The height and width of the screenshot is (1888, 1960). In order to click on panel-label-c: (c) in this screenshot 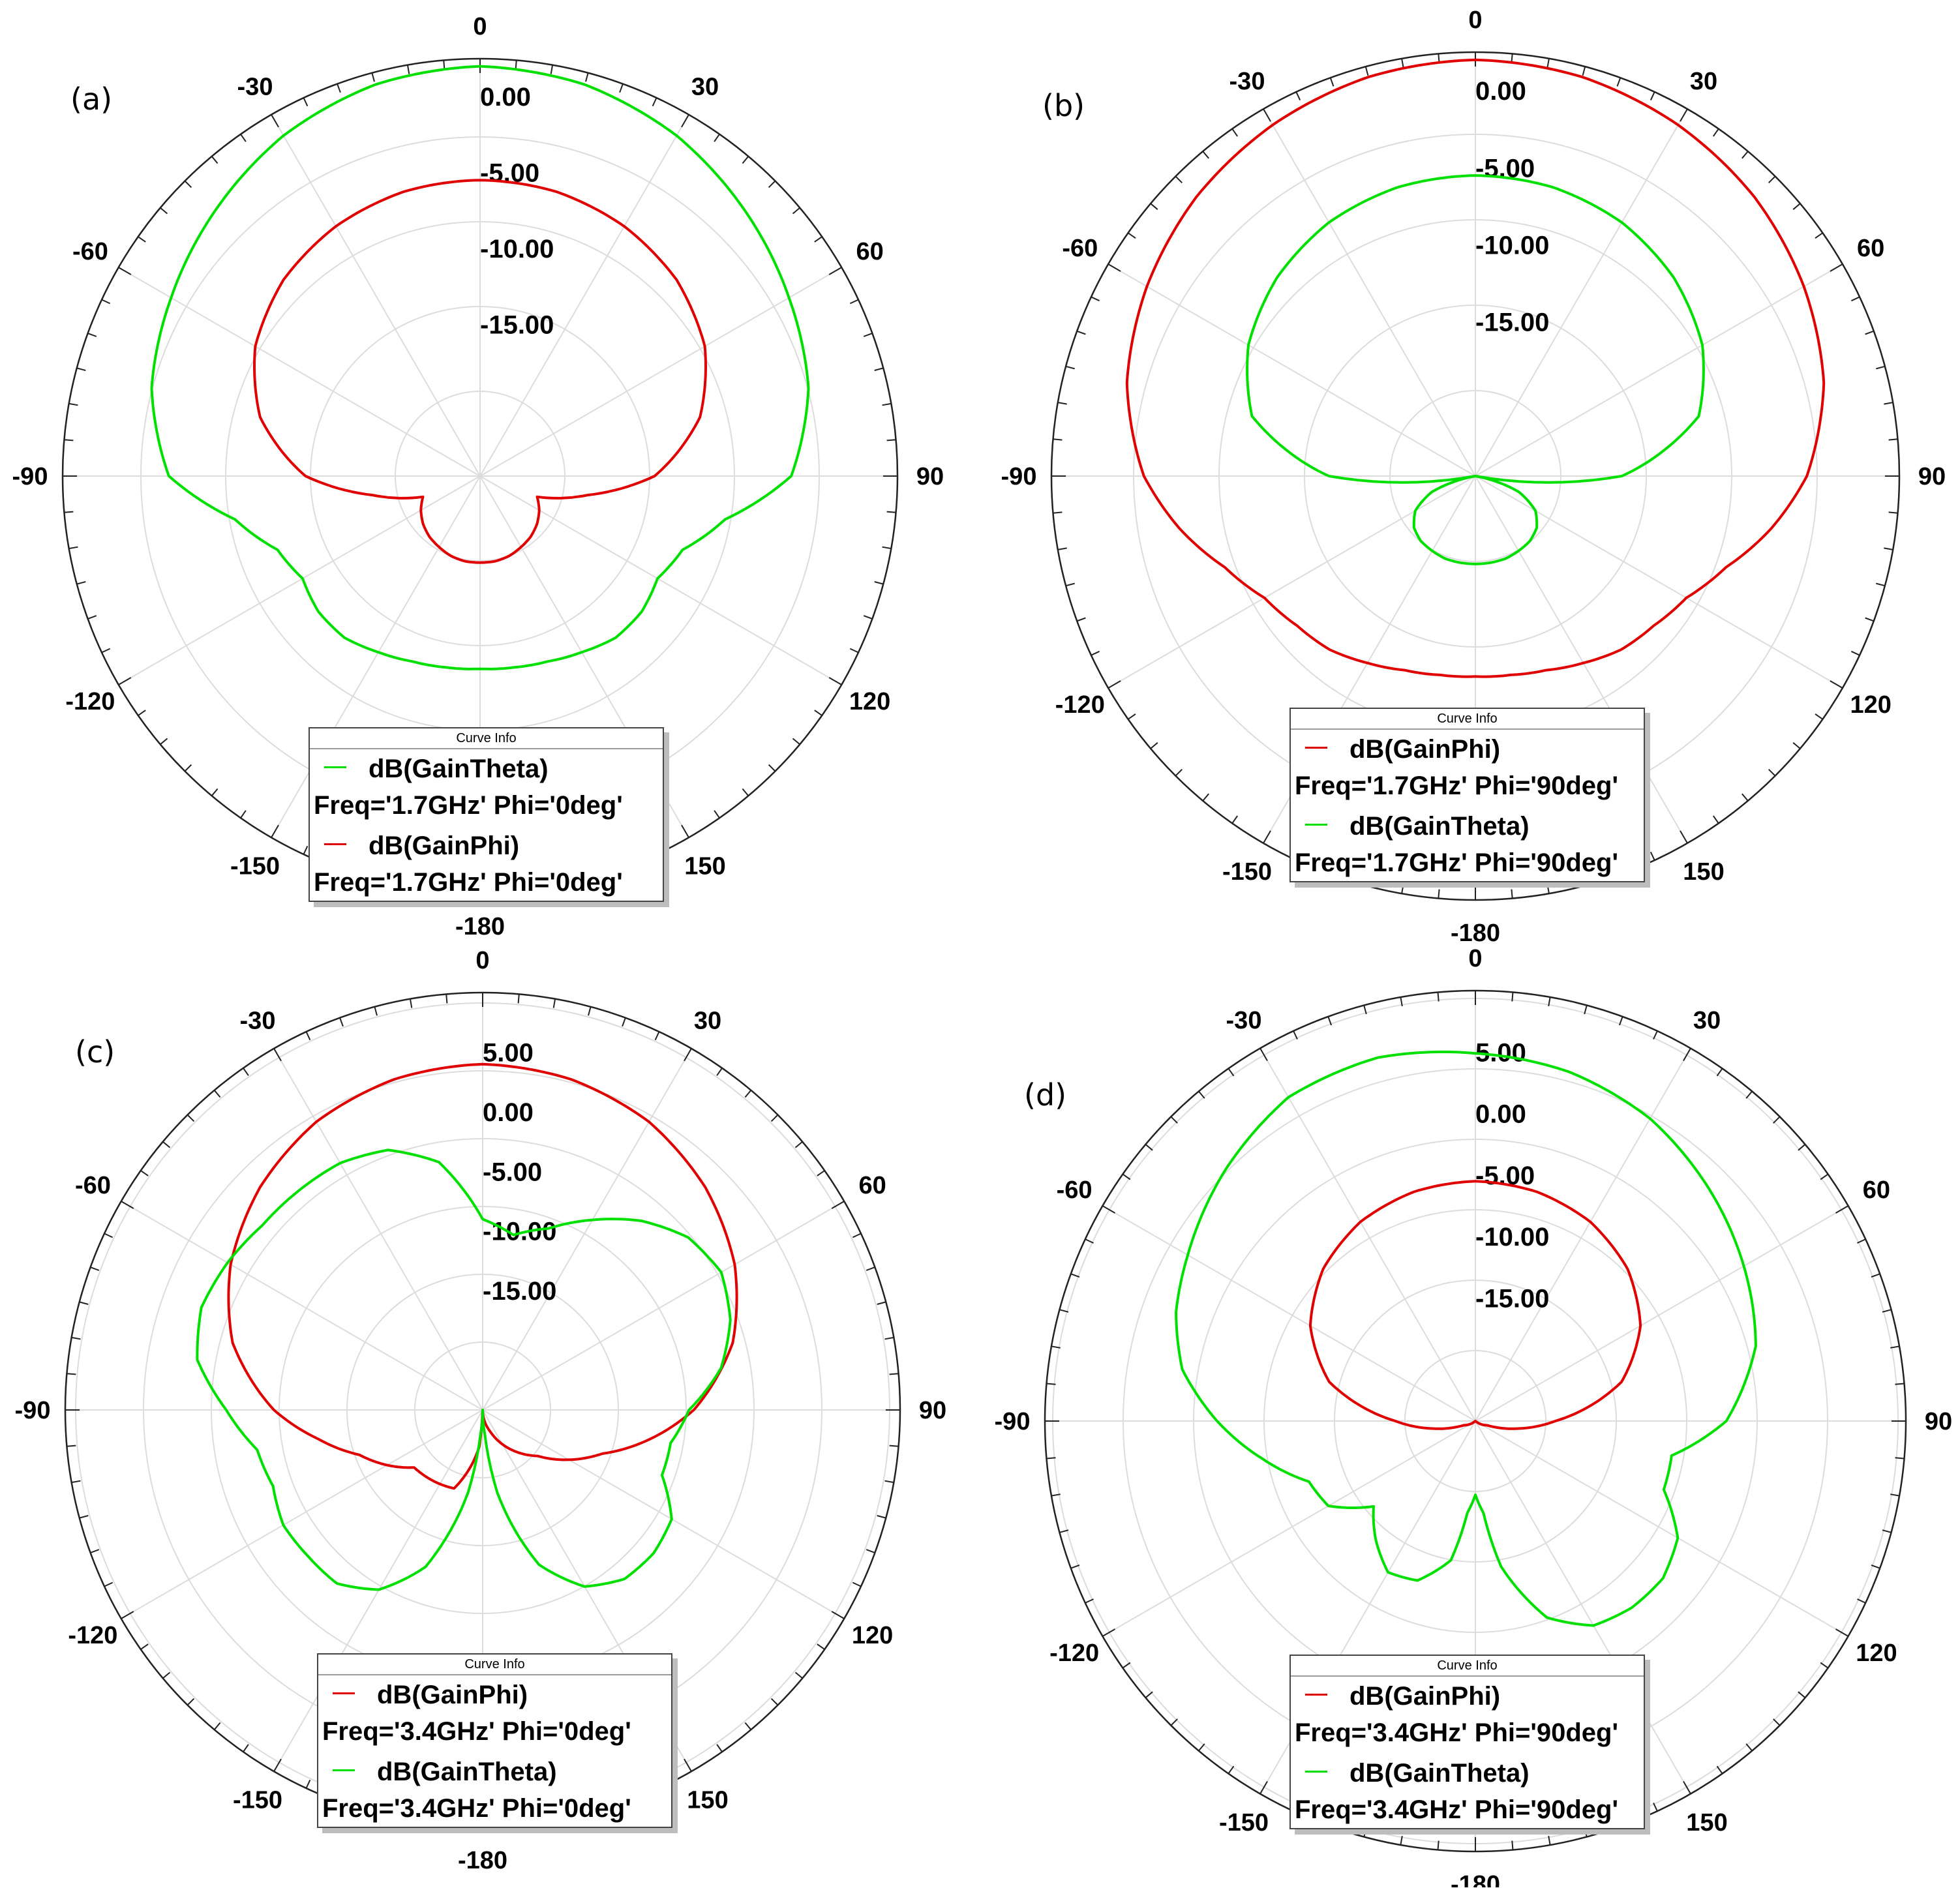, I will do `click(95, 1052)`.